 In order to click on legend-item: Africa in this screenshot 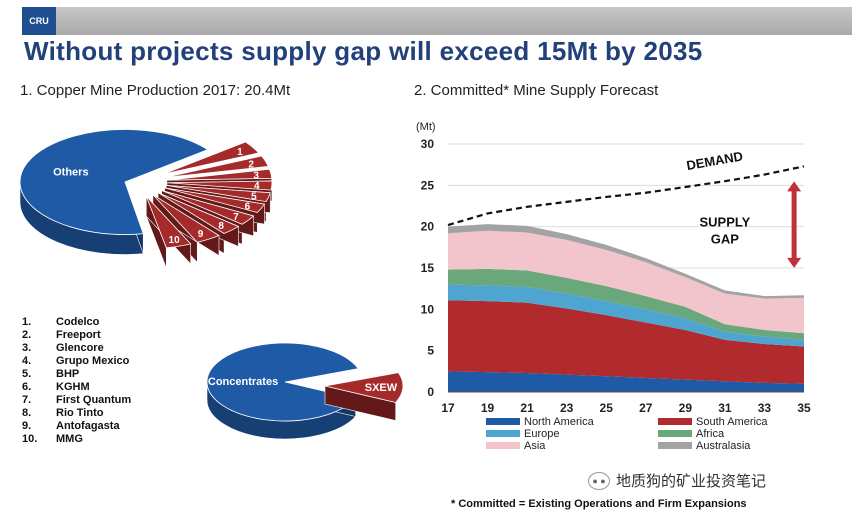, I will do `click(691, 434)`.